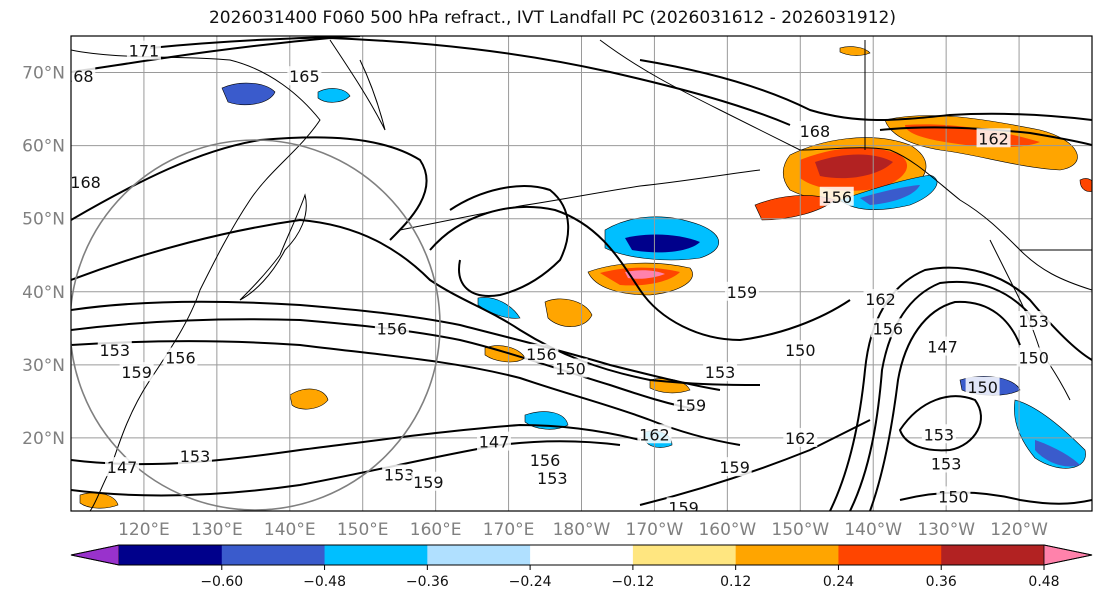  What do you see at coordinates (800, 530) in the screenshot?
I see `lon-tick-label: 150°W` at bounding box center [800, 530].